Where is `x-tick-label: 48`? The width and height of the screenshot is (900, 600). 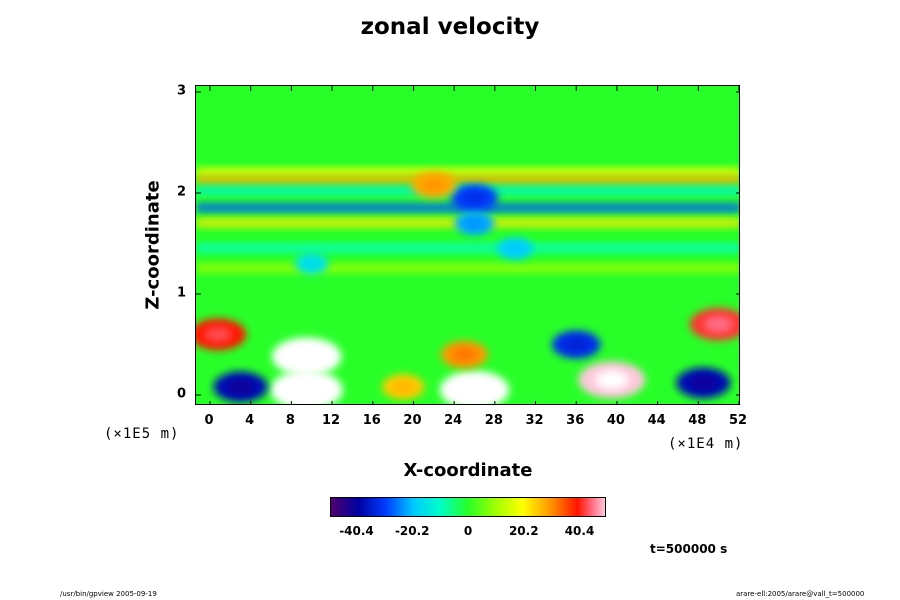
x-tick-label: 48 is located at coordinates (697, 420).